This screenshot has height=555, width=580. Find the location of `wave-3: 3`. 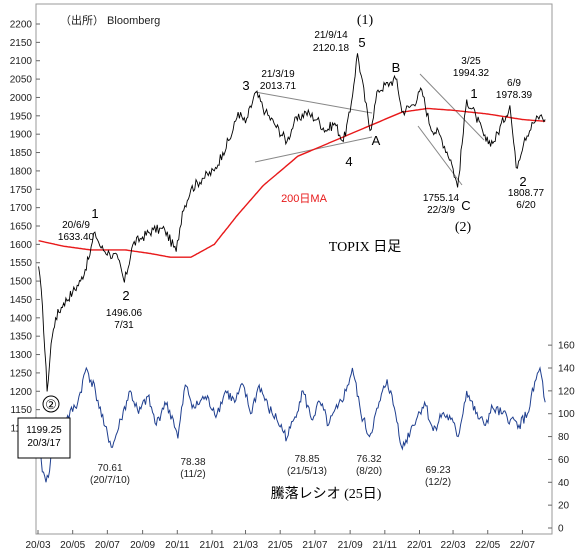

wave-3: 3 is located at coordinates (245, 85).